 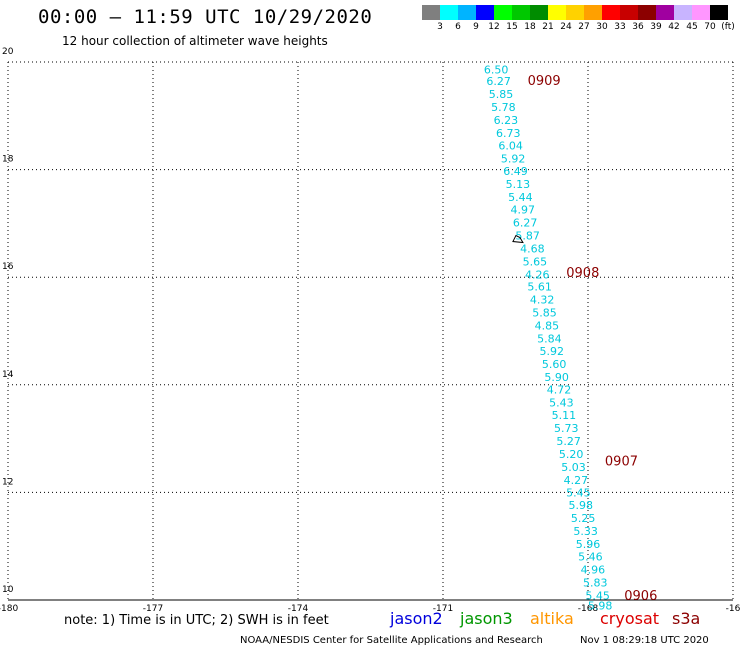 What do you see at coordinates (588, 609) in the screenshot?
I see `x-tick-label: -168` at bounding box center [588, 609].